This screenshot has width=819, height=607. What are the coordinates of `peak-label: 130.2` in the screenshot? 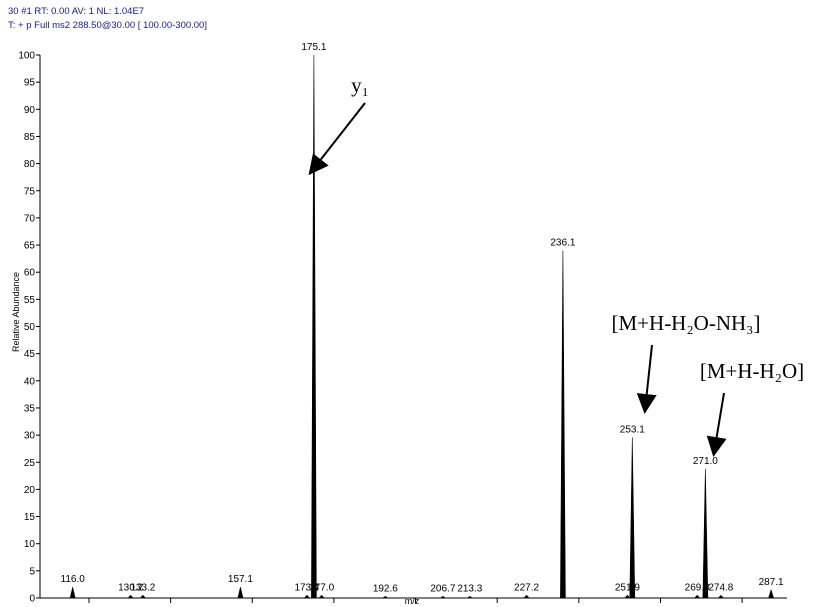 It's located at (130, 587).